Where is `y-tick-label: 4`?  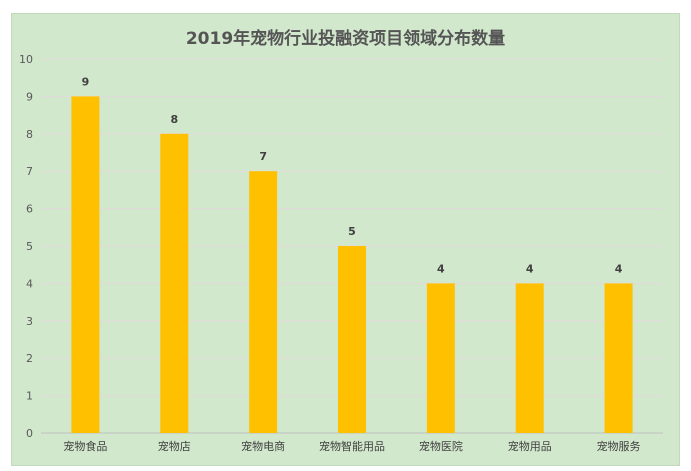
y-tick-label: 4 is located at coordinates (29, 283).